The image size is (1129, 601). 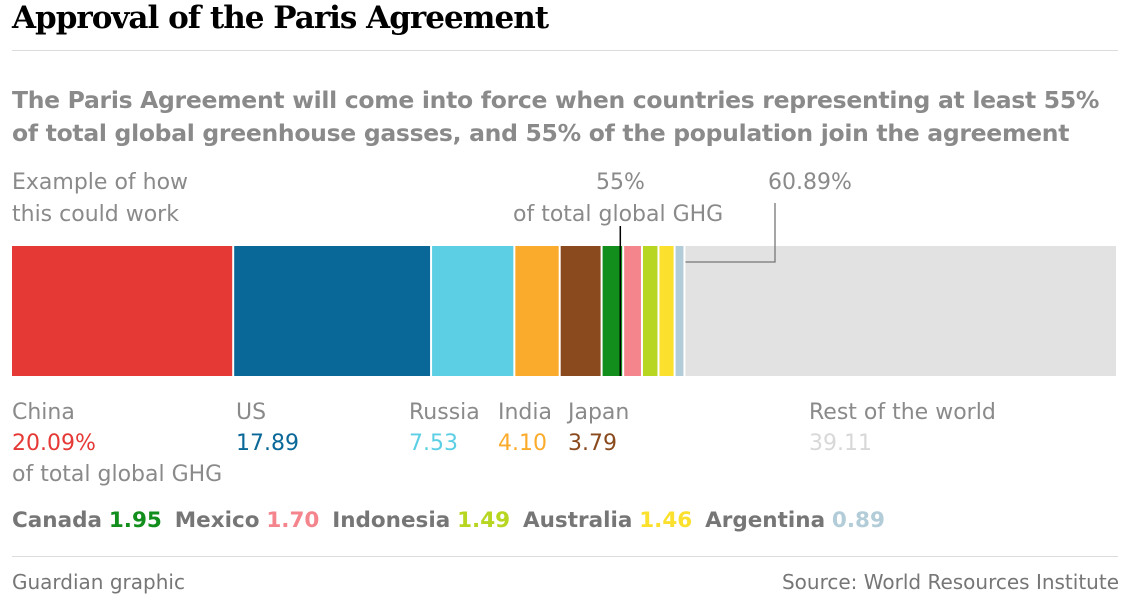 What do you see at coordinates (100, 198) in the screenshot?
I see `example-note: Example of how this could work` at bounding box center [100, 198].